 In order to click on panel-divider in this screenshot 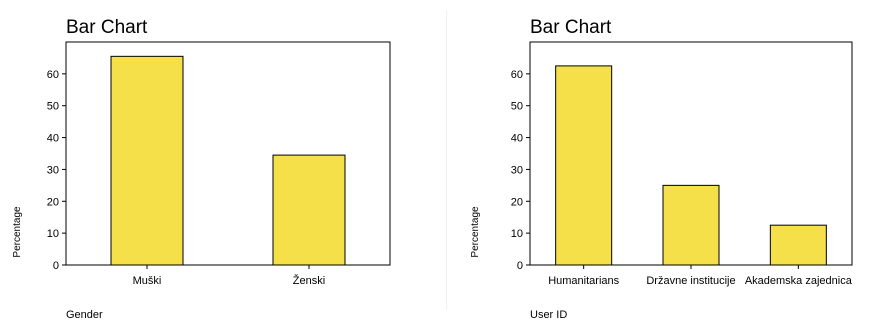, I will do `click(446, 160)`.